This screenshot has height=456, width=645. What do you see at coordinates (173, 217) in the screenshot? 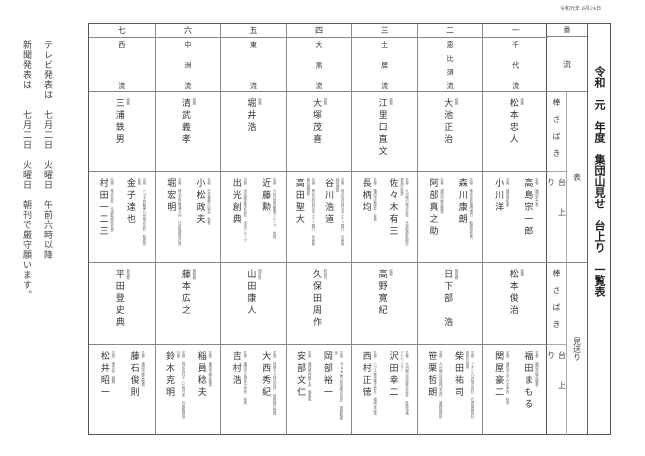
I see `person-entry: 名誉 株式会社電通九州 代表取締役社長 堀宏明` at bounding box center [173, 217].